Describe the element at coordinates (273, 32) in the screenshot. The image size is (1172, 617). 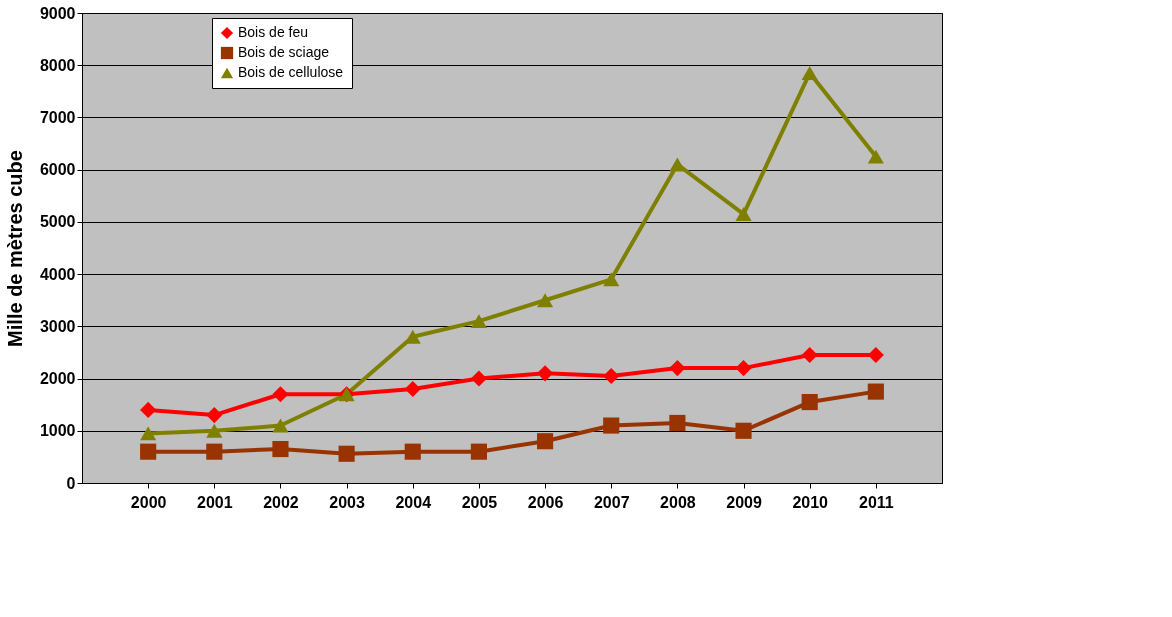
I see `legend-label: Bois de feu` at that location.